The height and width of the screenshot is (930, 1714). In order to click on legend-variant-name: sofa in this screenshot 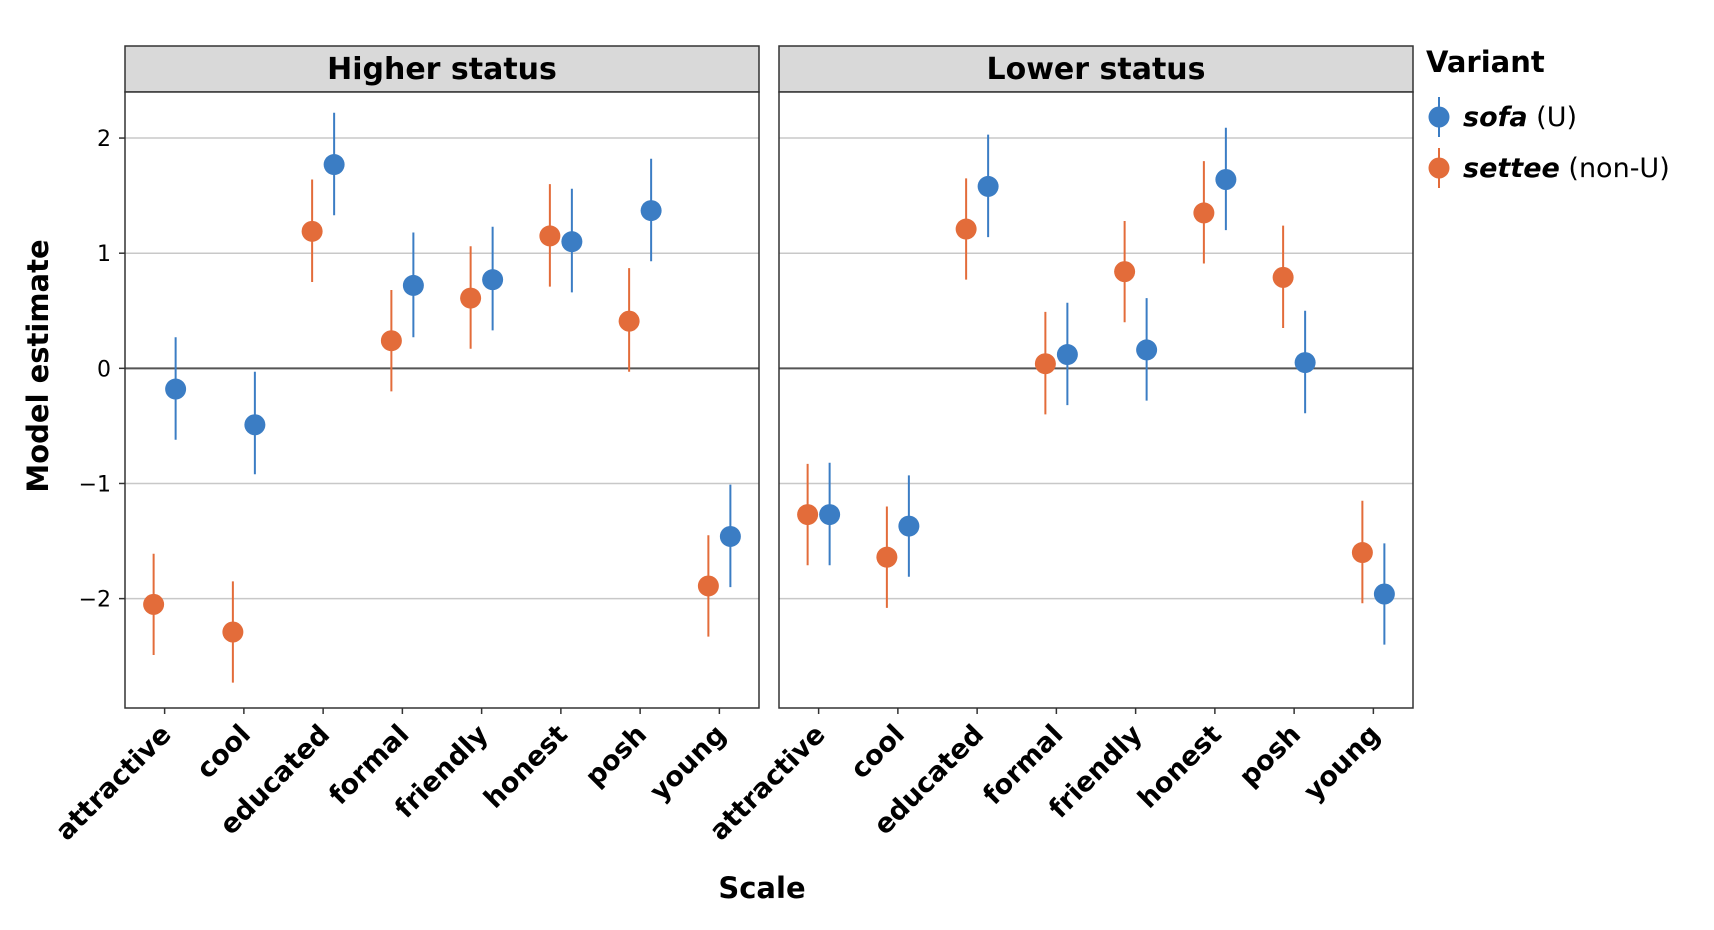, I will do `click(1495, 117)`.